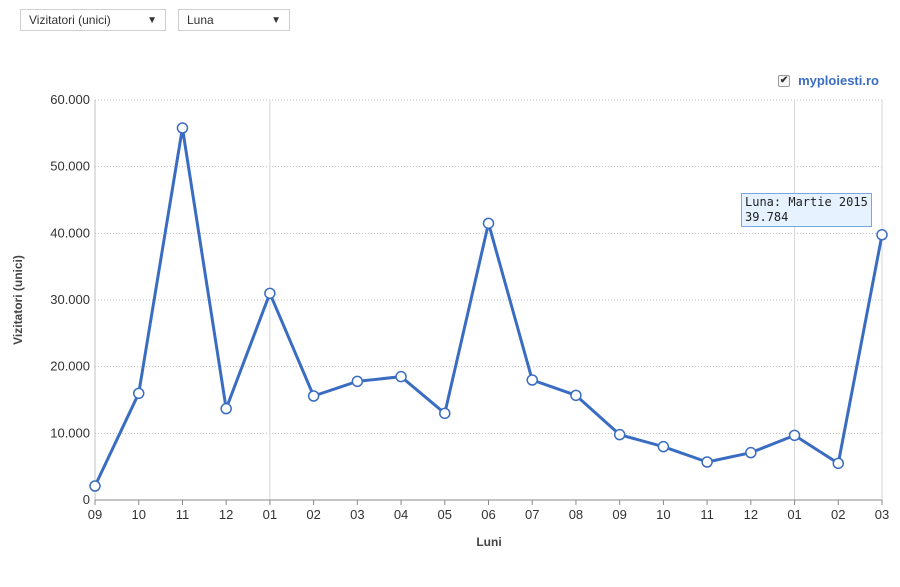 This screenshot has width=900, height=587. I want to click on x-tick-label: 06, so click(488, 514).